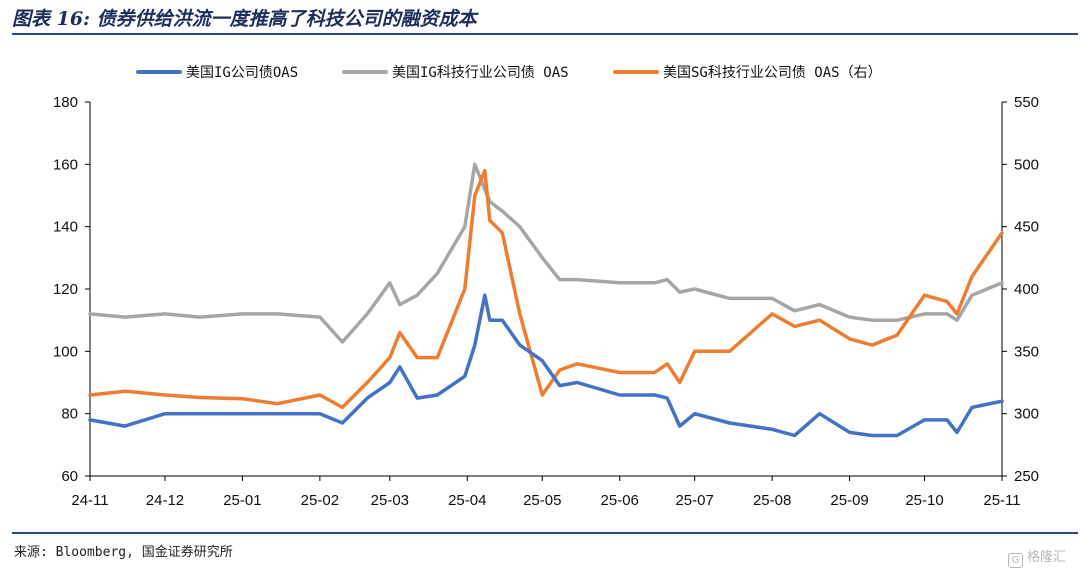  Describe the element at coordinates (390, 500) in the screenshot. I see `x-tick-label: 25-03` at that location.